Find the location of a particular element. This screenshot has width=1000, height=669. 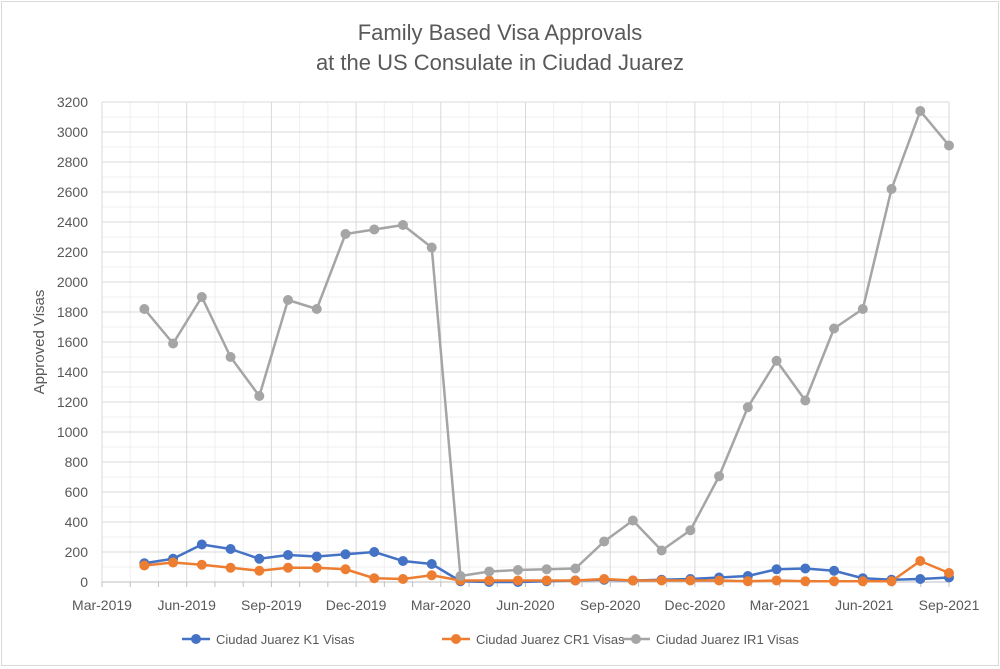

y-axis-label: Approved Visas is located at coordinates (39, 342).